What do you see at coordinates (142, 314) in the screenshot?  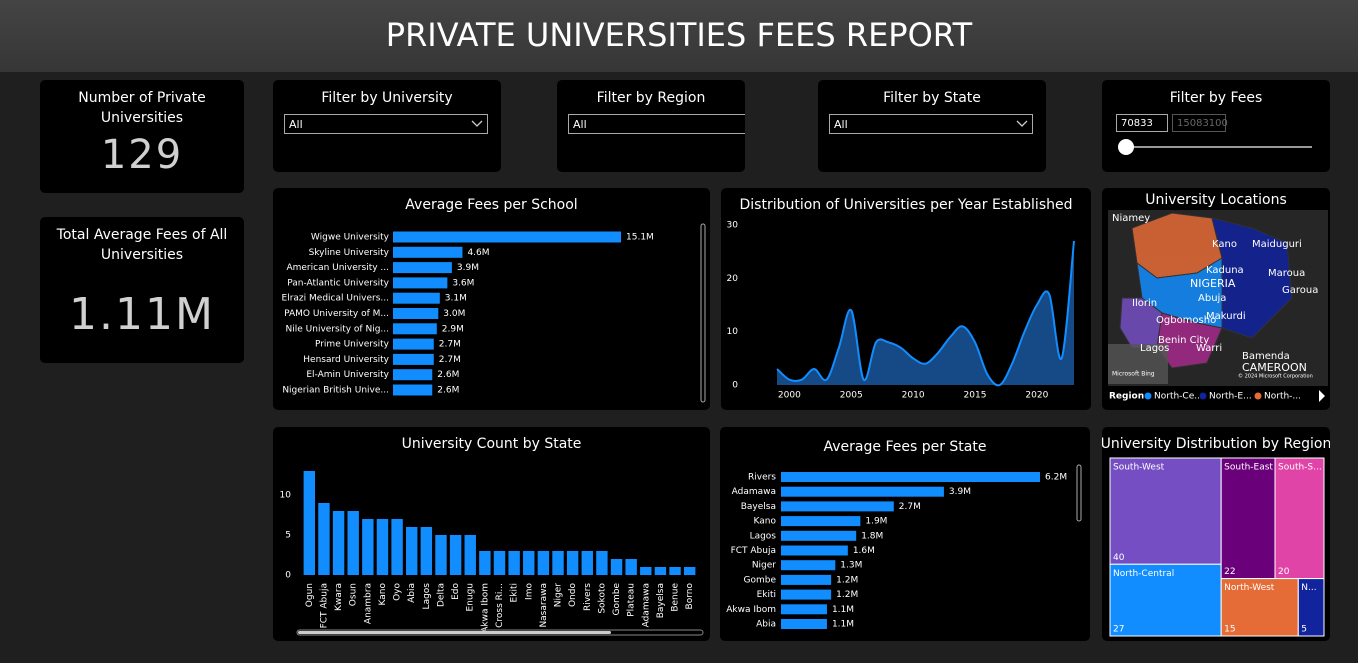 I see `kpi-value: 1.11M` at bounding box center [142, 314].